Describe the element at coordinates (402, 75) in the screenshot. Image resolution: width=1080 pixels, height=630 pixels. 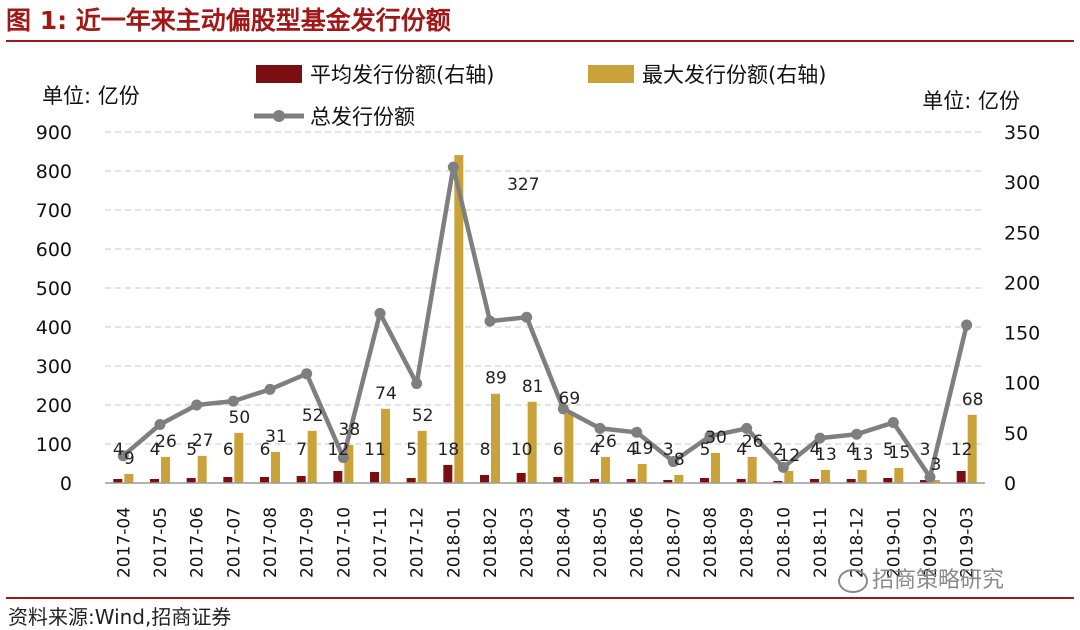
I see `legend-label-avg: 平均发行份额(右轴)` at that location.